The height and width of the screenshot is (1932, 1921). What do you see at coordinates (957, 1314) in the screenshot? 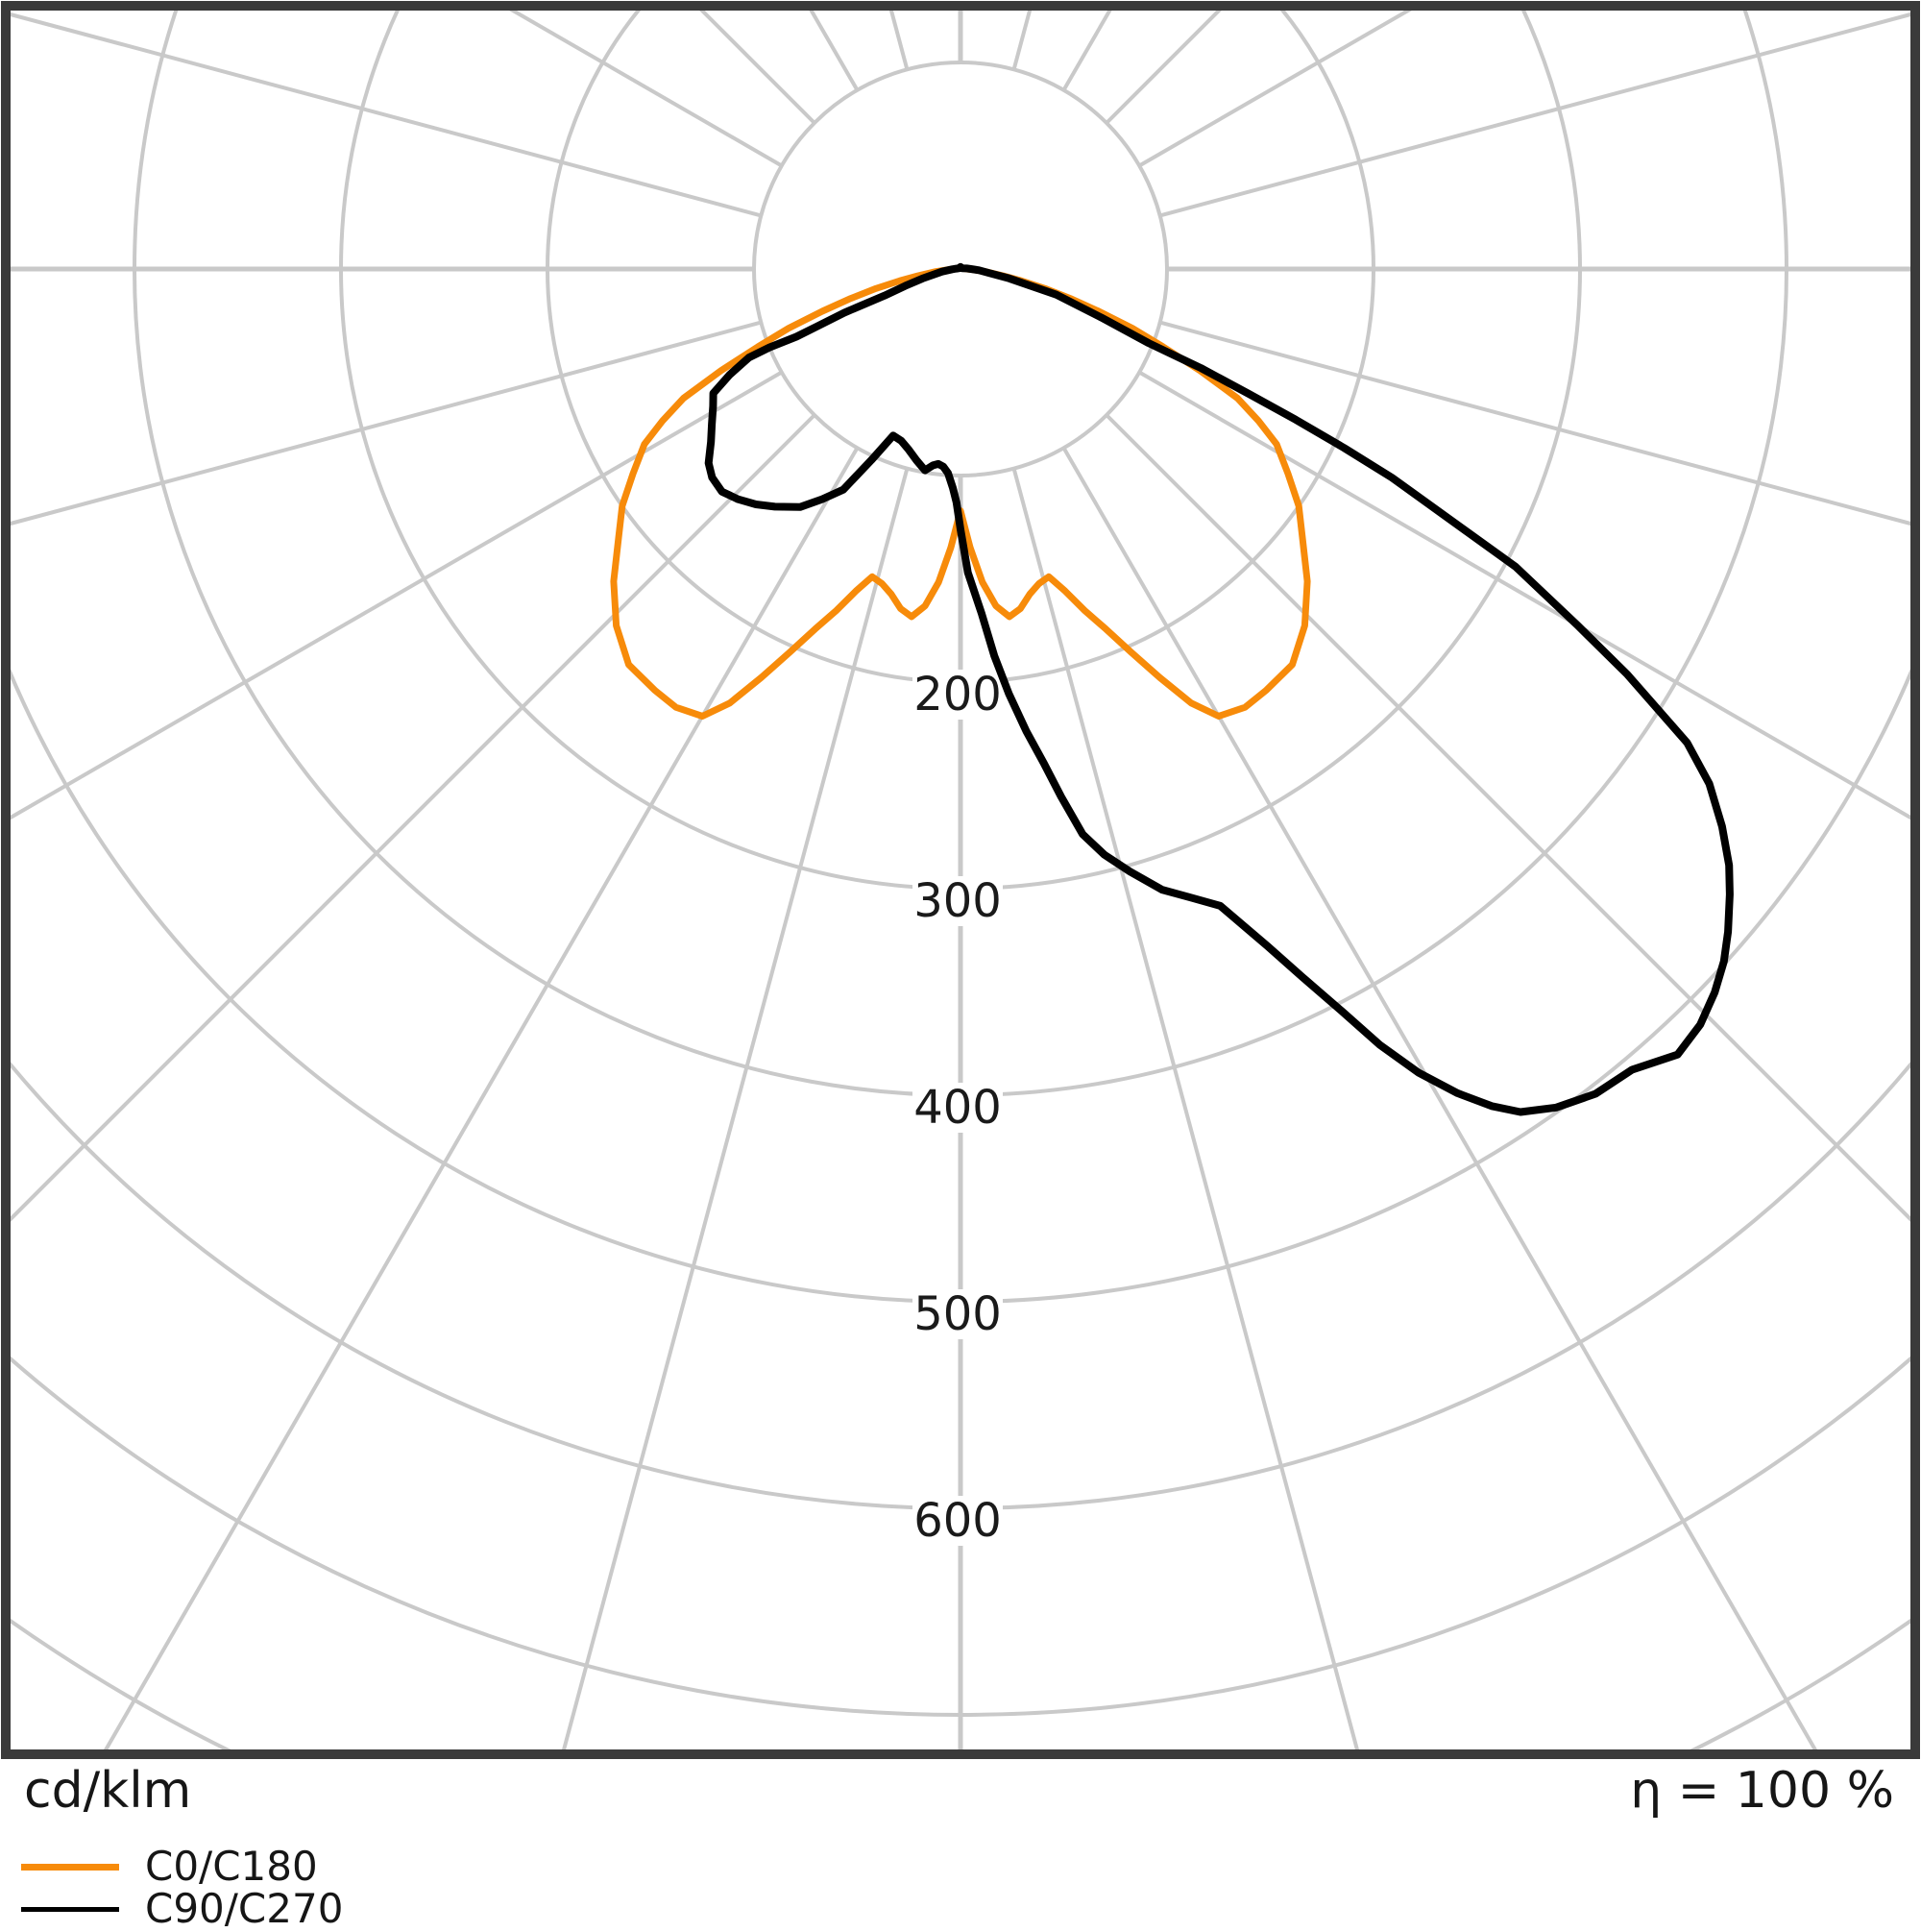
I see `radial-tick-label: 500` at bounding box center [957, 1314].